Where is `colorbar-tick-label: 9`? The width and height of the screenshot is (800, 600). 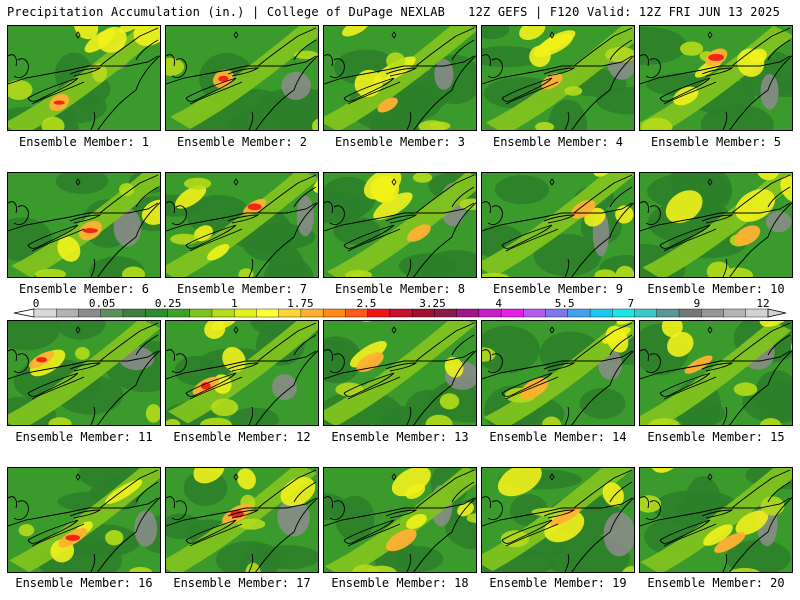
colorbar-tick-label: 9 is located at coordinates (697, 303).